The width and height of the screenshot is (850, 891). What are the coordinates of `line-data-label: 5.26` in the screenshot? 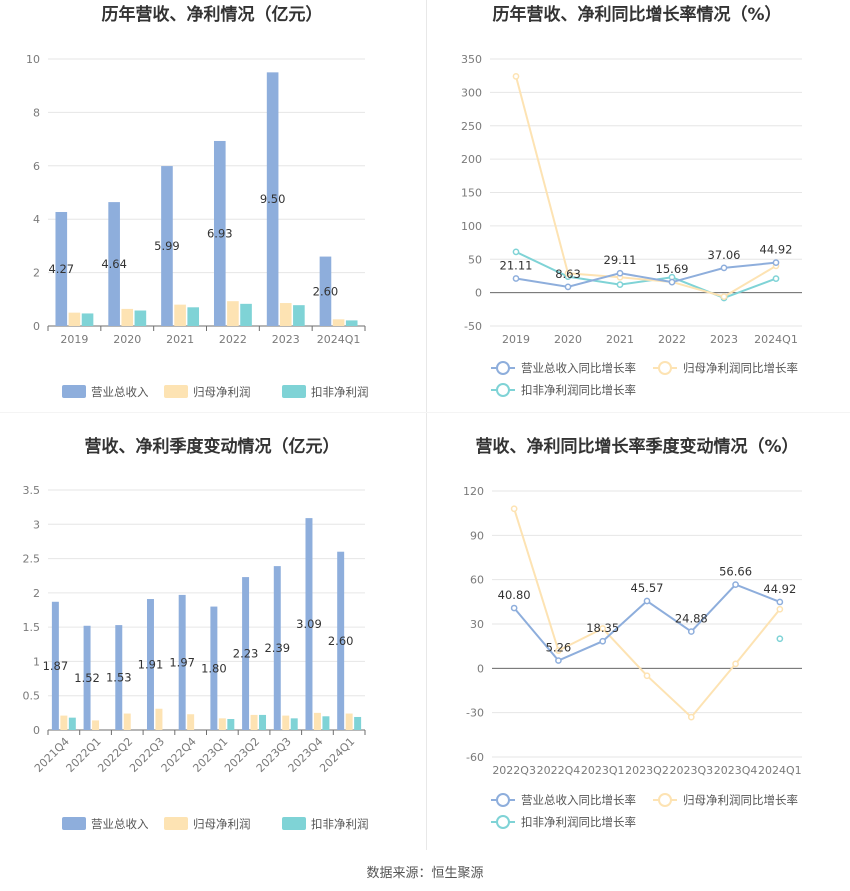 It's located at (559, 648).